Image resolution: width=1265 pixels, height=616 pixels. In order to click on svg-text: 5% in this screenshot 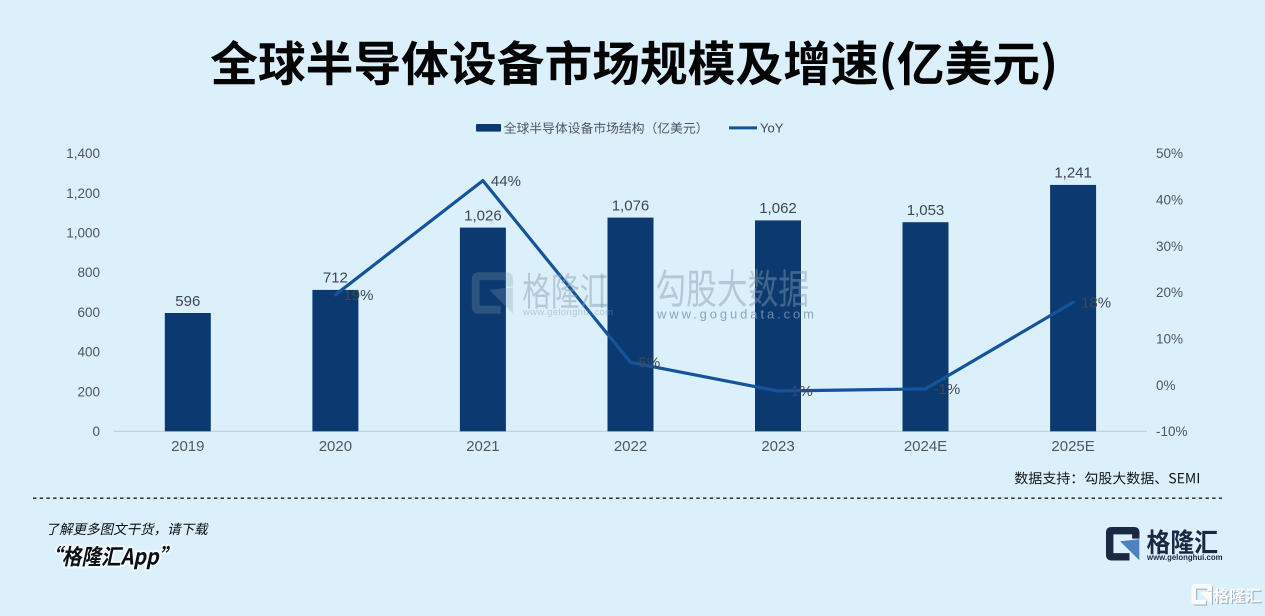, I will do `click(650, 363)`.